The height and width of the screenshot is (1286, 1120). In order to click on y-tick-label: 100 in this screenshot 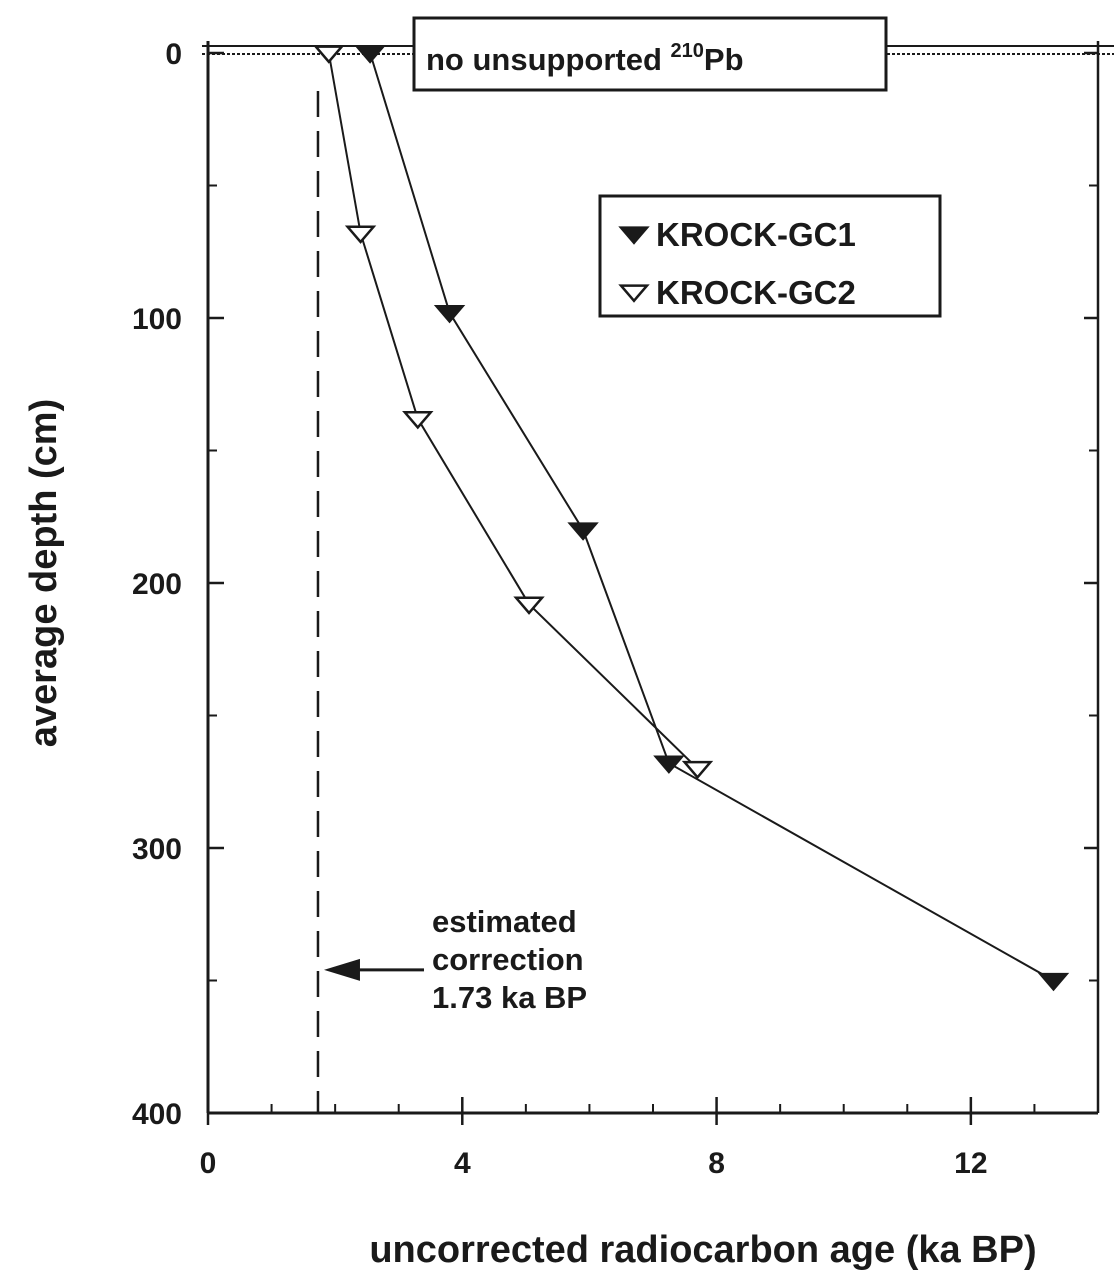, I will do `click(157, 319)`.